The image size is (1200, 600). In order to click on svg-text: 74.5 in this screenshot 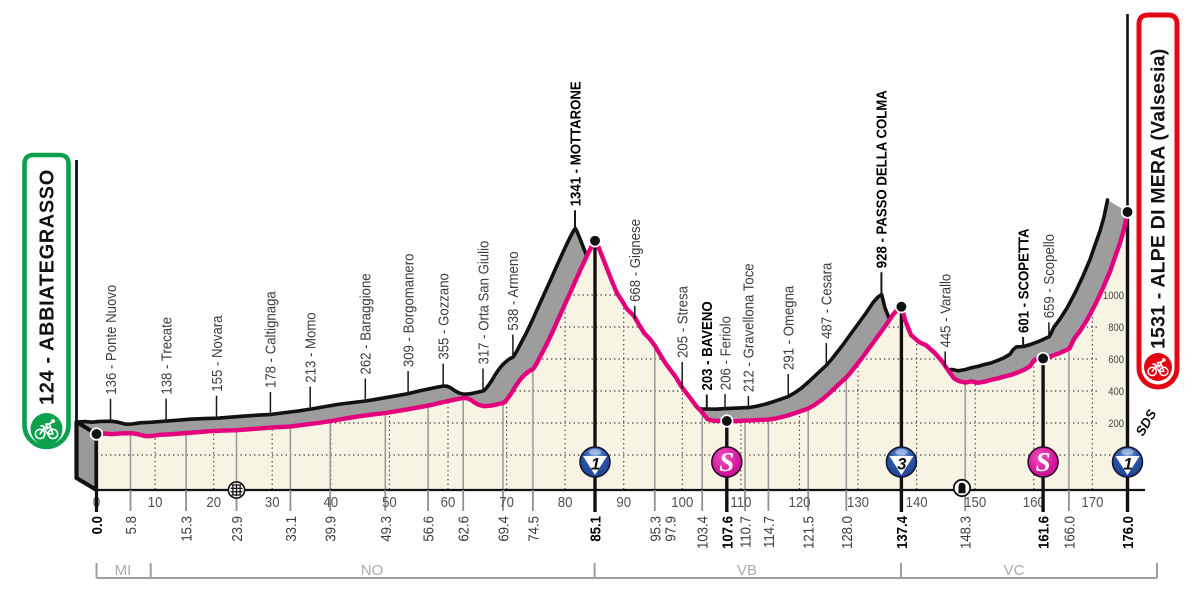, I will do `click(533, 529)`.